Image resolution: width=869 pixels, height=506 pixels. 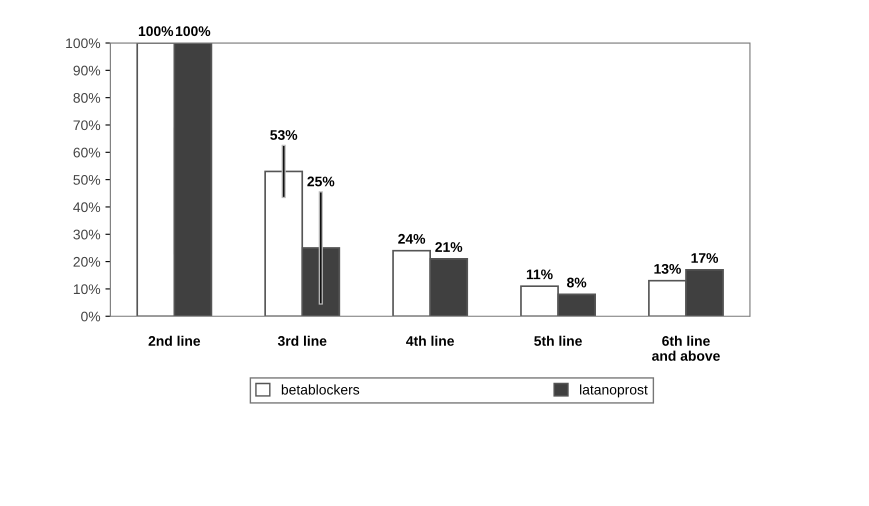 What do you see at coordinates (284, 135) in the screenshot?
I see `data-label: 53%` at bounding box center [284, 135].